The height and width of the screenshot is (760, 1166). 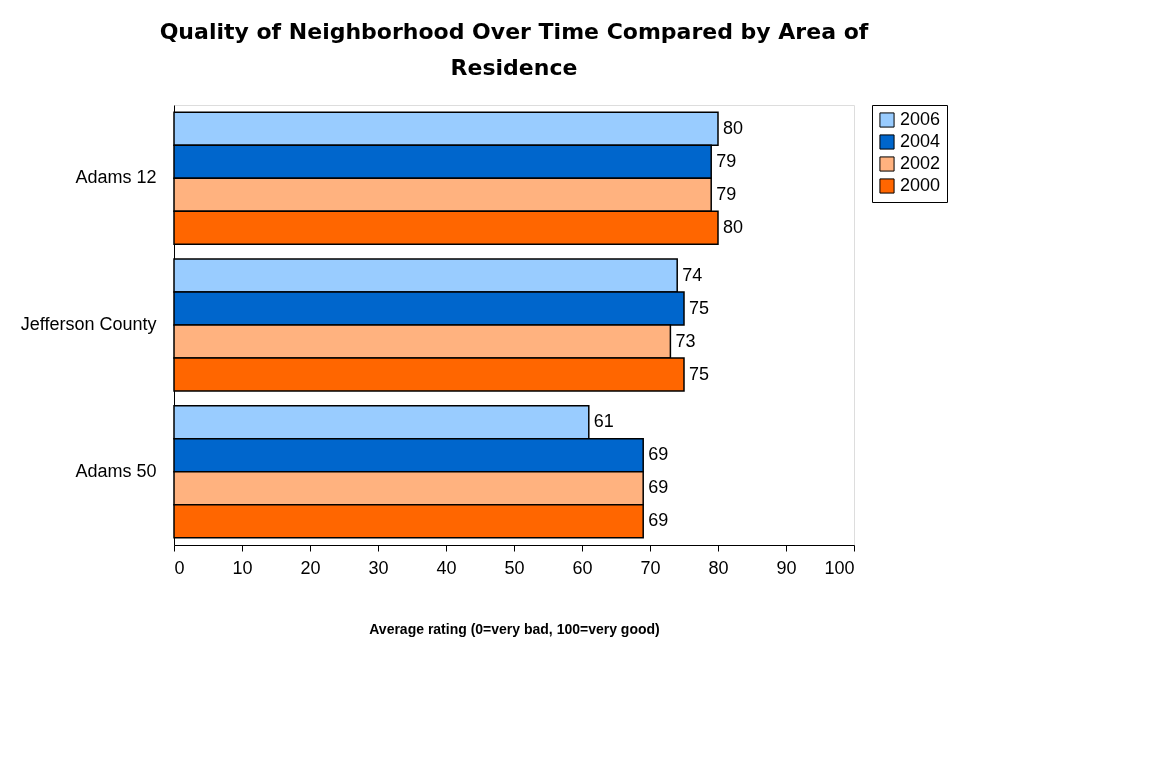 What do you see at coordinates (88, 324) in the screenshot?
I see `y-tick-label: Jefferson County` at bounding box center [88, 324].